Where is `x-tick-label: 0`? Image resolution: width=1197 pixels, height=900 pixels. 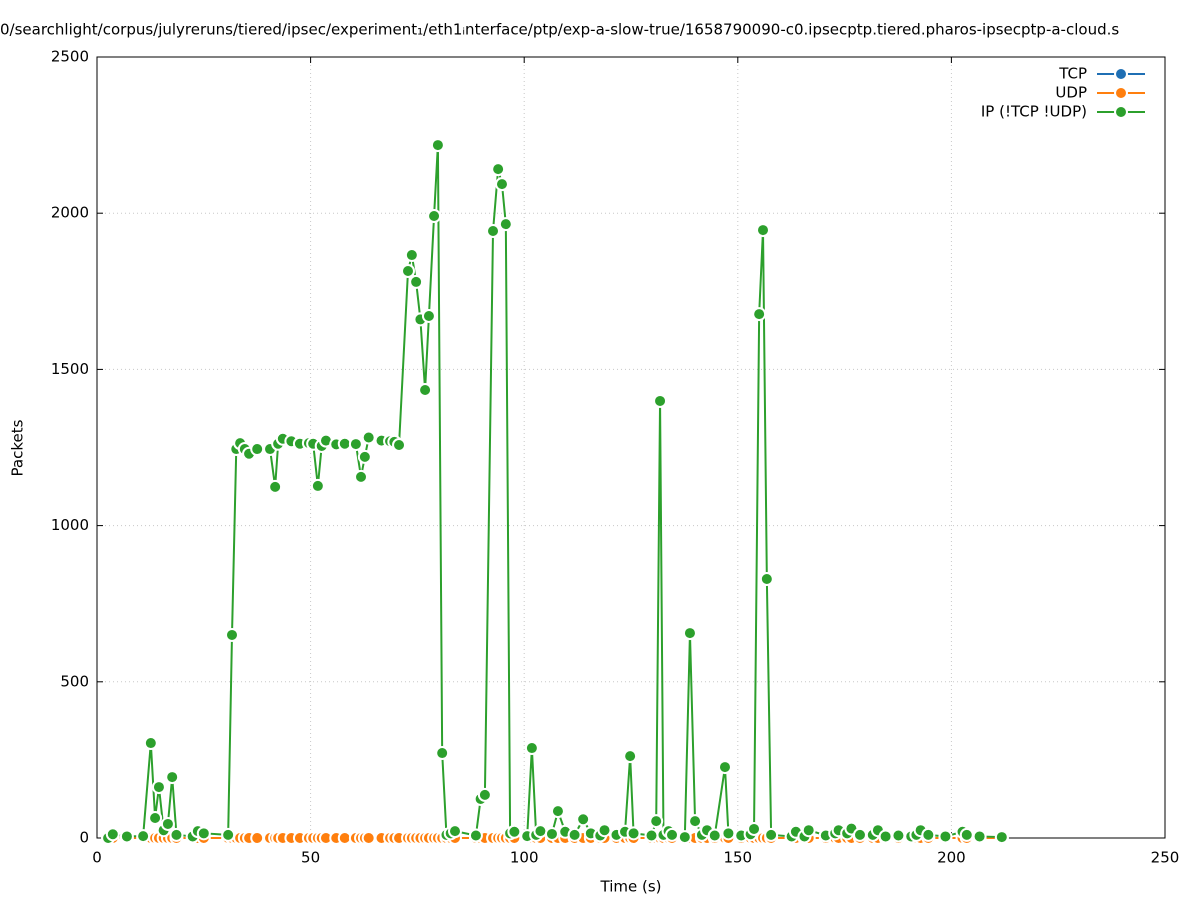
x-tick-label: 0 is located at coordinates (97, 858).